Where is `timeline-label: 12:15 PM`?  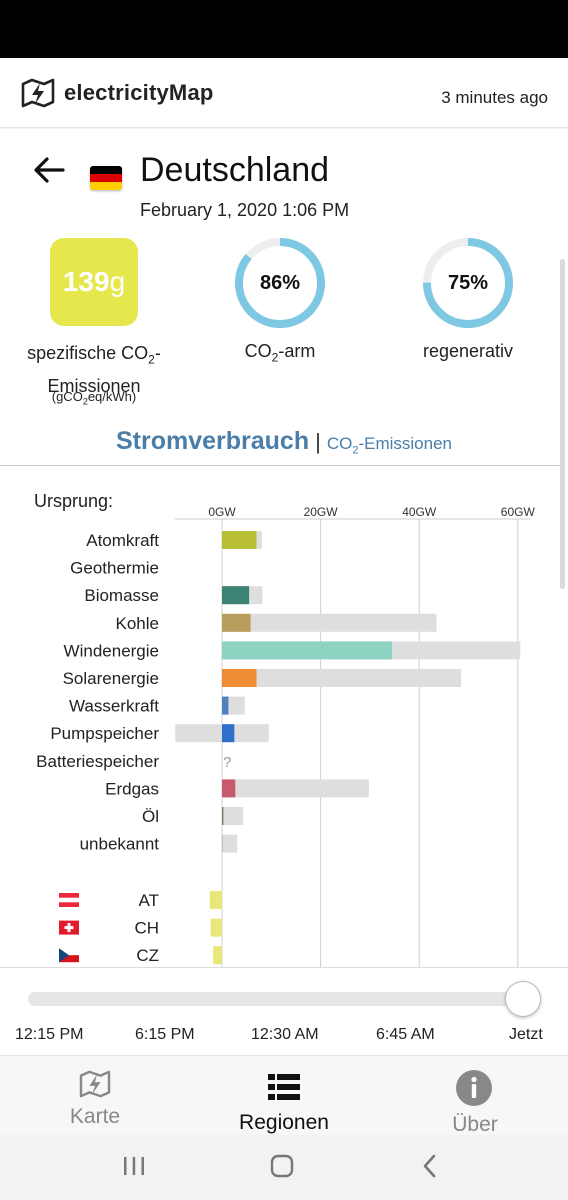 timeline-label: 12:15 PM is located at coordinates (49, 1034).